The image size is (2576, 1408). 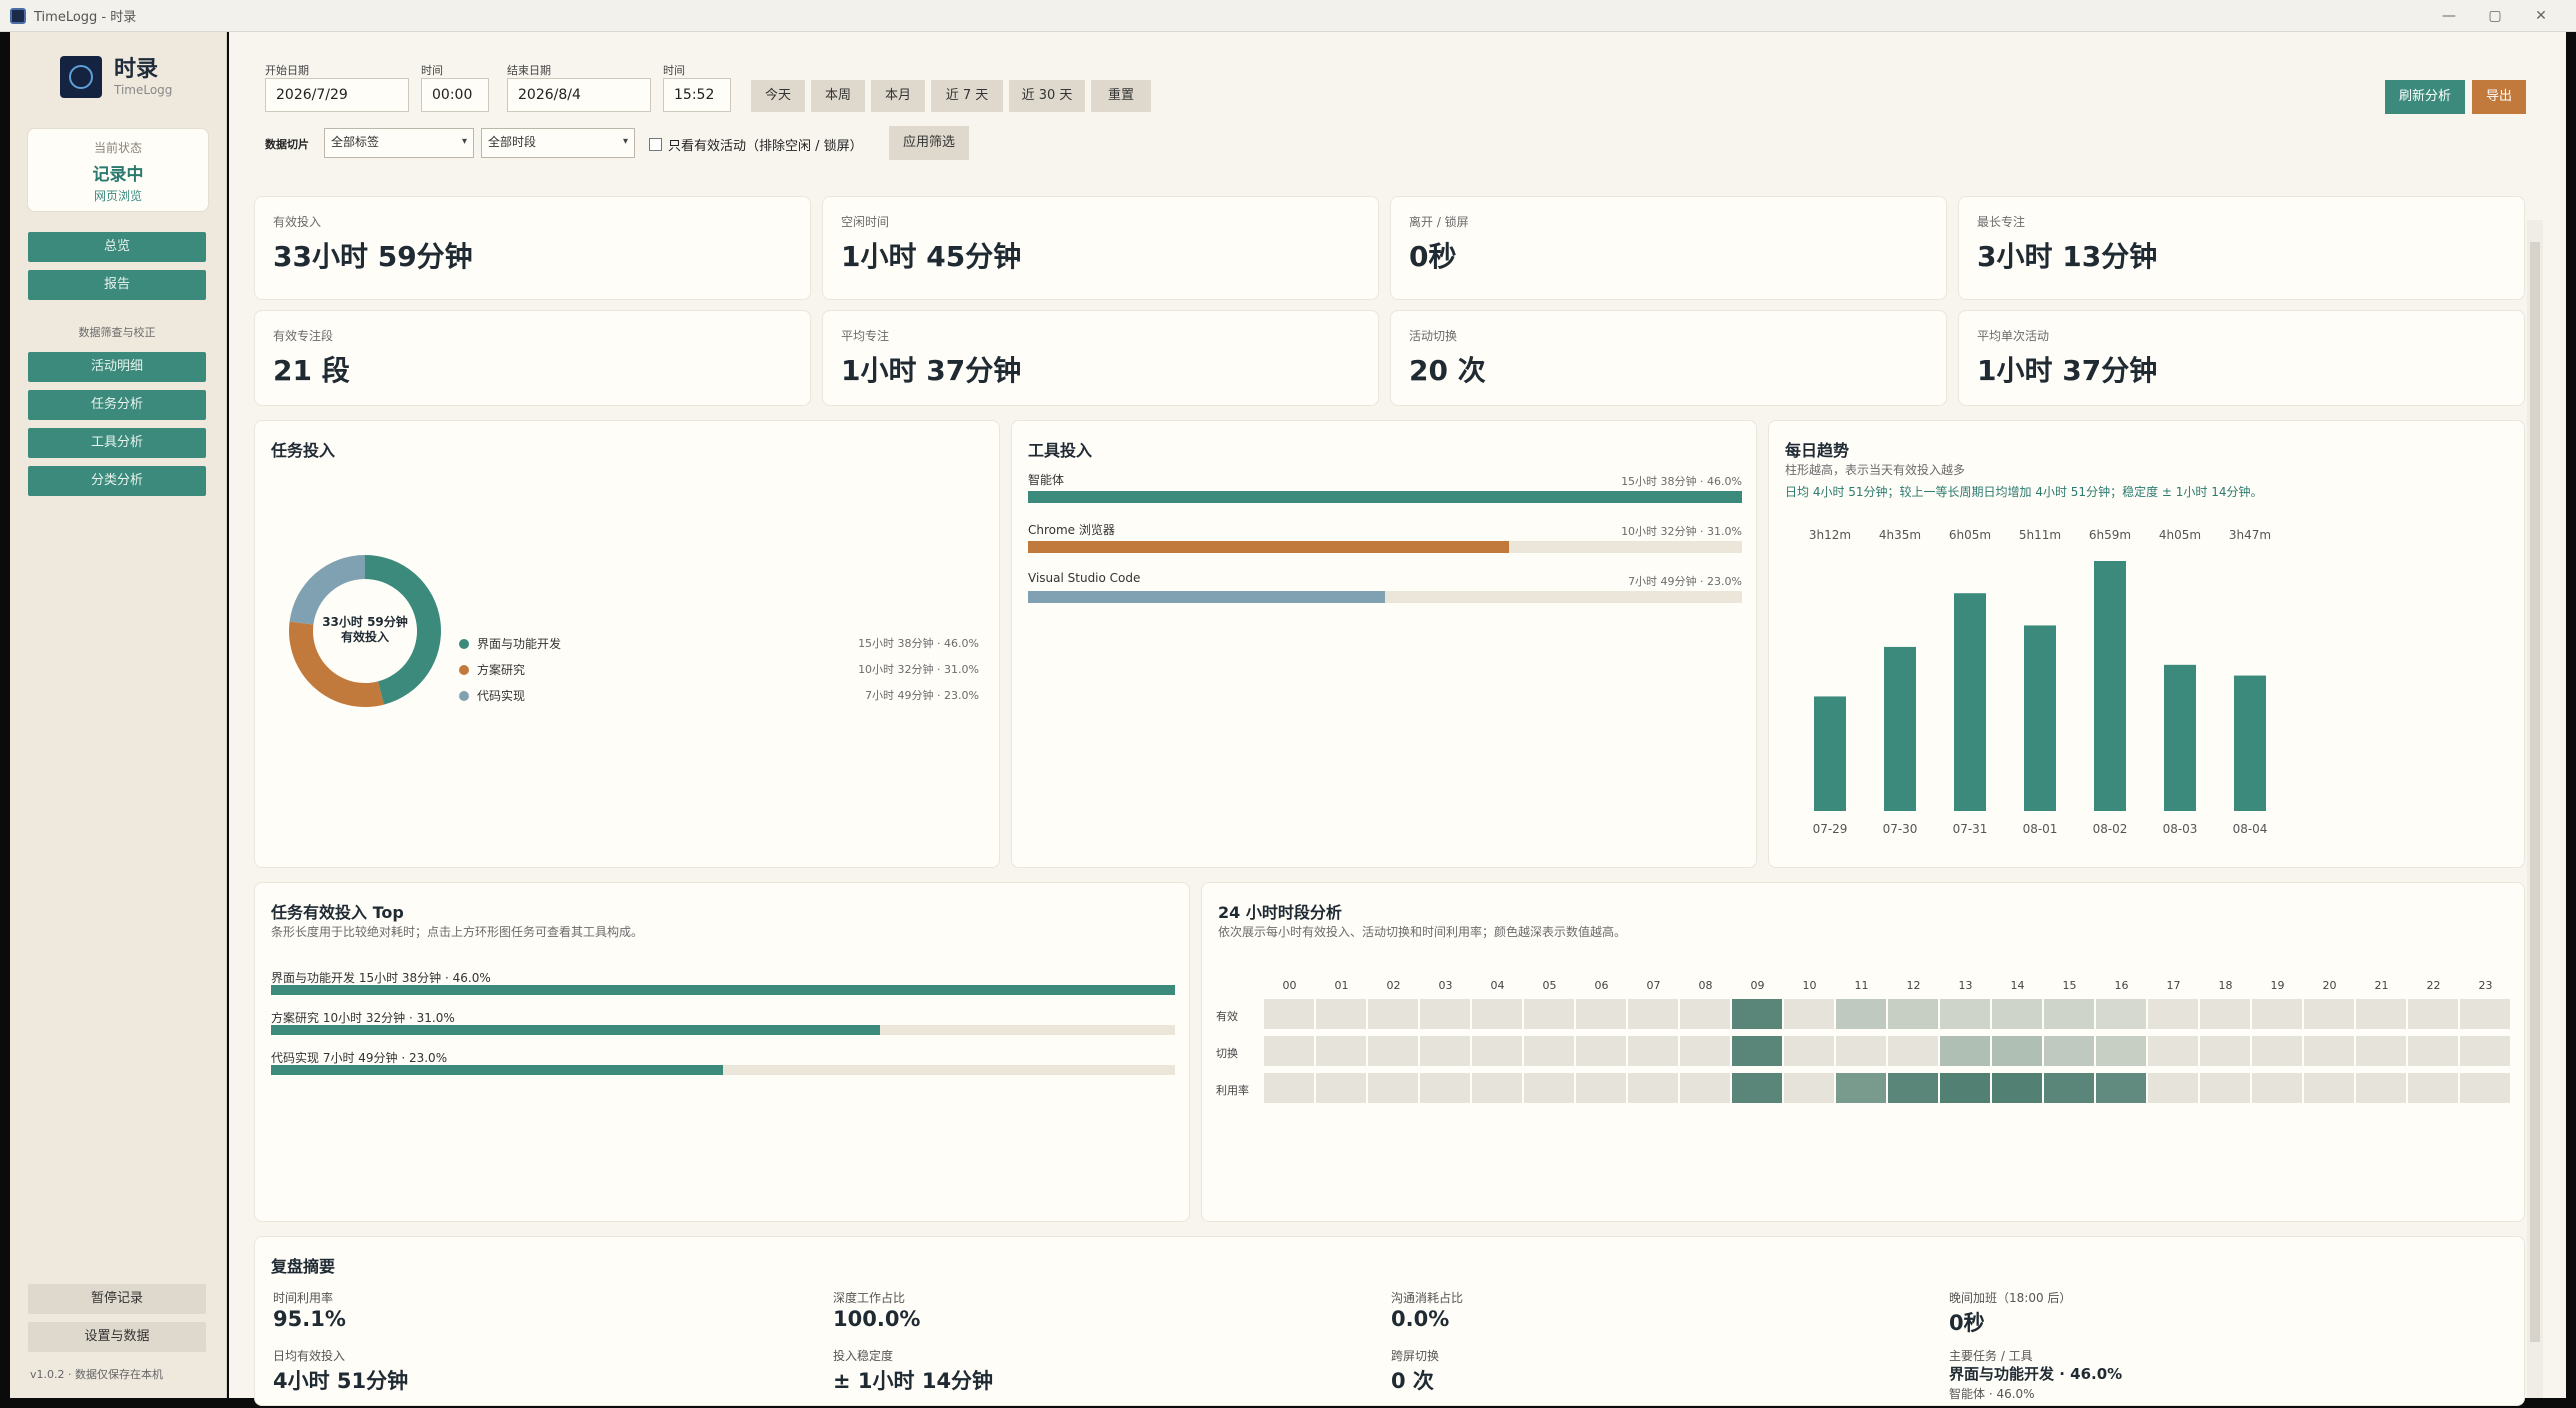 What do you see at coordinates (1047, 96) in the screenshot?
I see `quick-30days-button: 近 30 天` at bounding box center [1047, 96].